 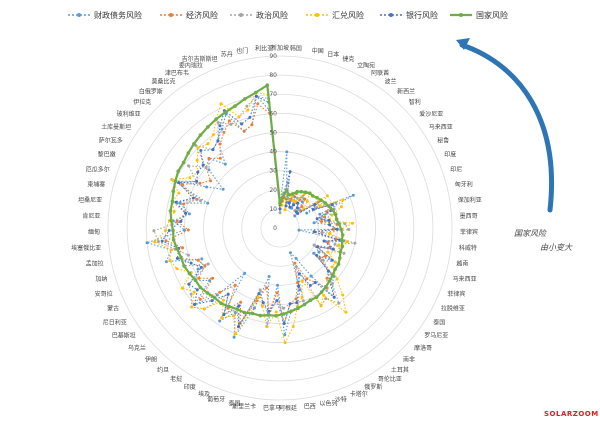 I want to click on category-label: 阿联酋, so click(x=380, y=73).